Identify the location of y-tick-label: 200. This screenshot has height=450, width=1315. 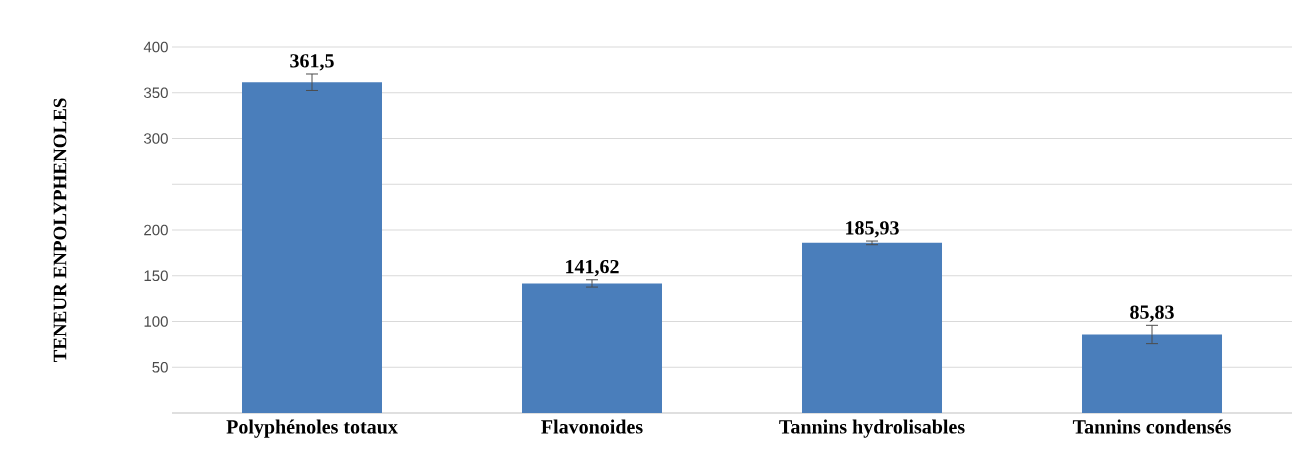
(156, 230).